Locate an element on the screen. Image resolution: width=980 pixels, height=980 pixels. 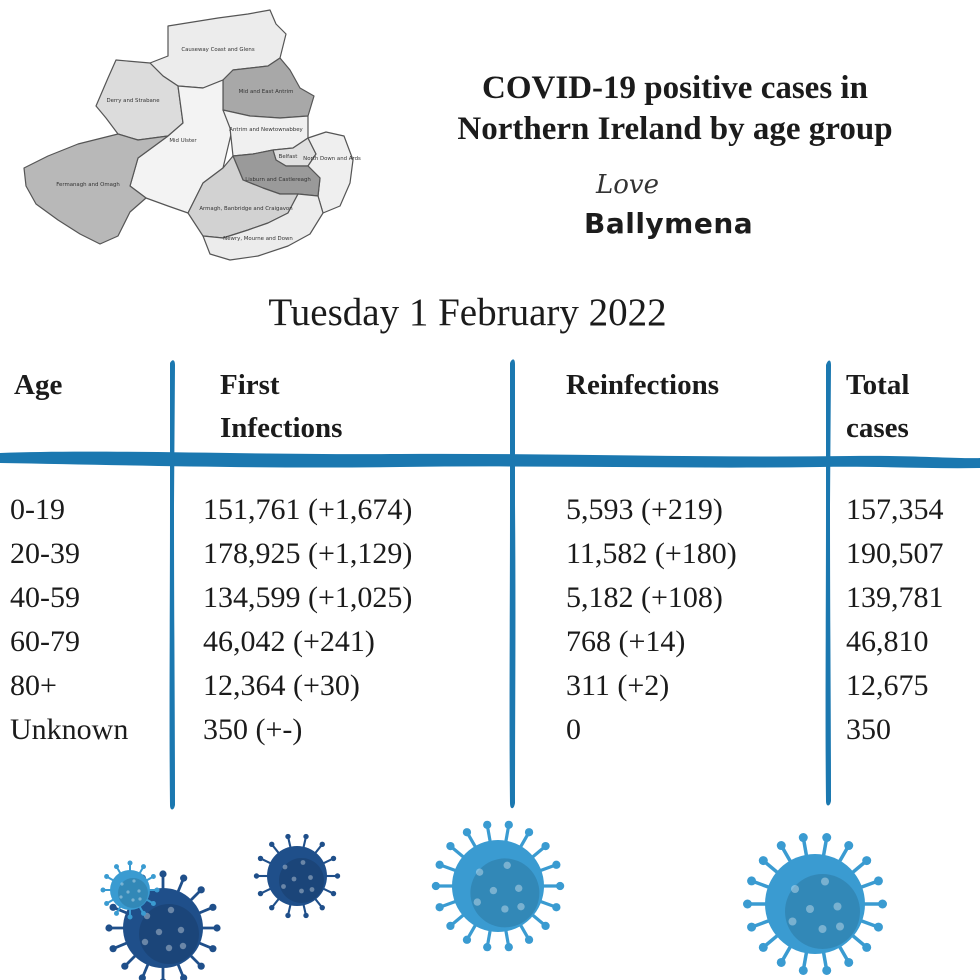
map-label-mid-east-antrim: Mid and East Antrim is located at coordinates (266, 92).